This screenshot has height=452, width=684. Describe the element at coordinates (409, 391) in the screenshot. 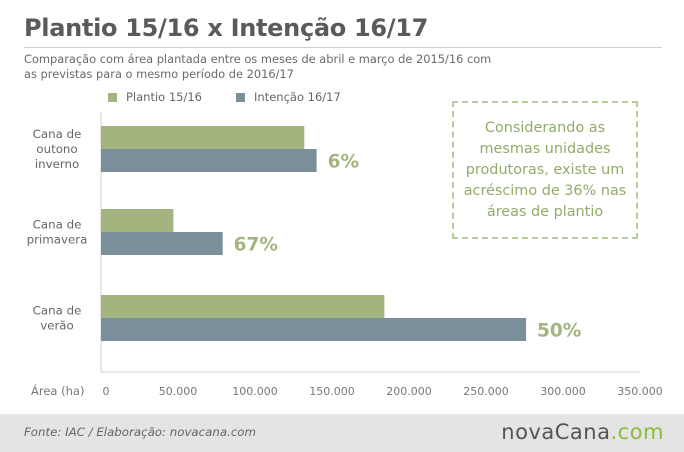

I see `x-tick-label-4: 200.000` at that location.